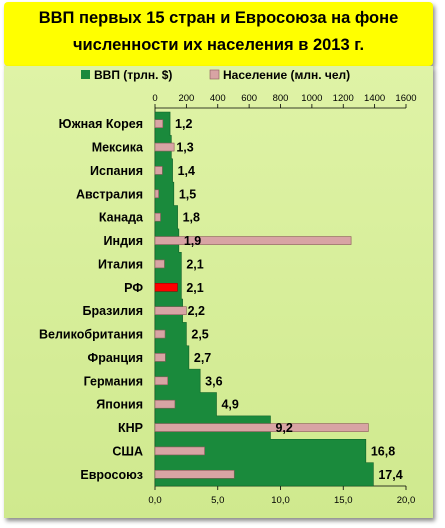  I want to click on chart-title-line1: ВВП первых 15 стран и Евросоюза на фоне, so click(218, 18).